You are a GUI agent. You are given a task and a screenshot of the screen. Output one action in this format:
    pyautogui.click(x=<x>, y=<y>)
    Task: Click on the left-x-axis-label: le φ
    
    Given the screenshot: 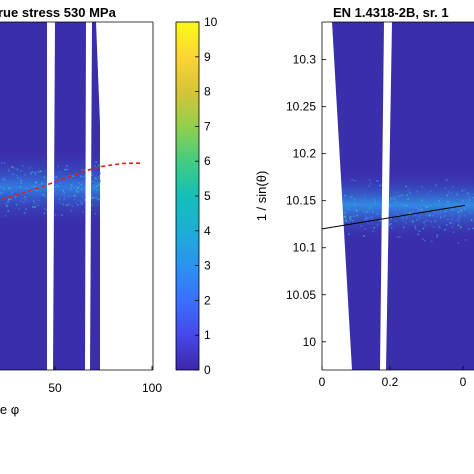 What is the action you would take?
    pyautogui.click(x=9, y=409)
    